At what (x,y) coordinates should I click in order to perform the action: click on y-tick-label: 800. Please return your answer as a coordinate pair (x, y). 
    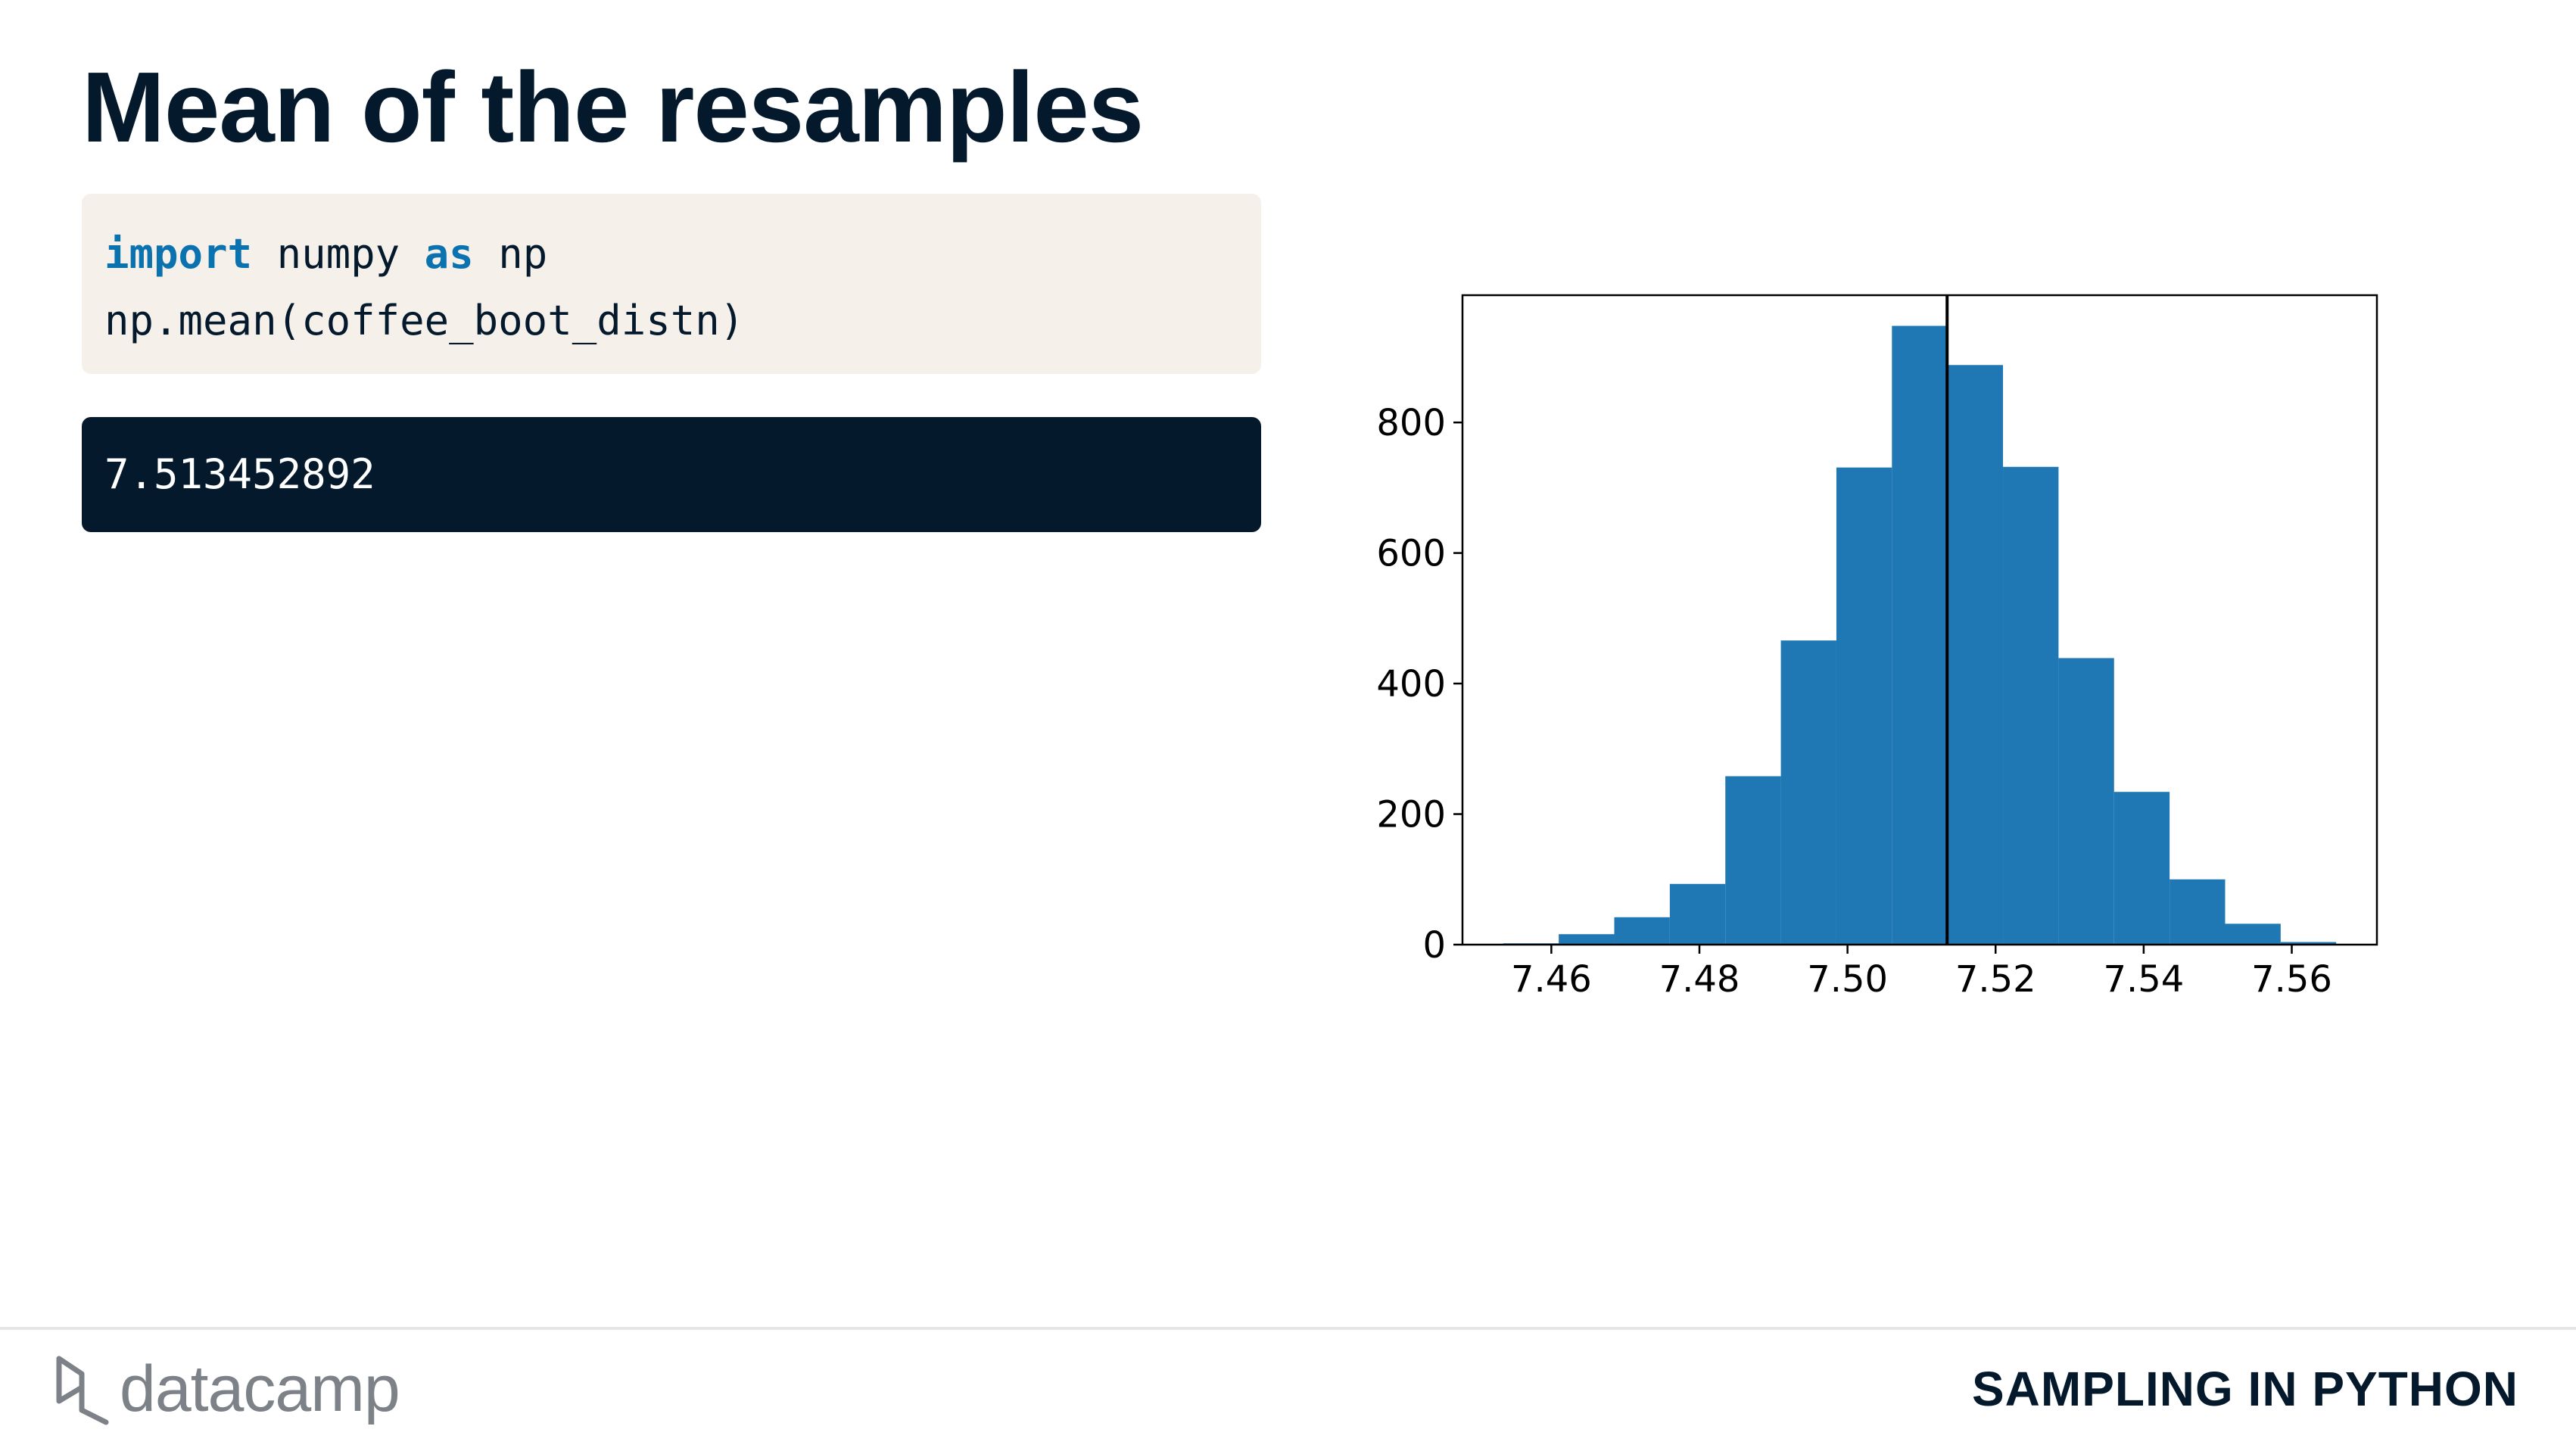
    Looking at the image, I should click on (1411, 423).